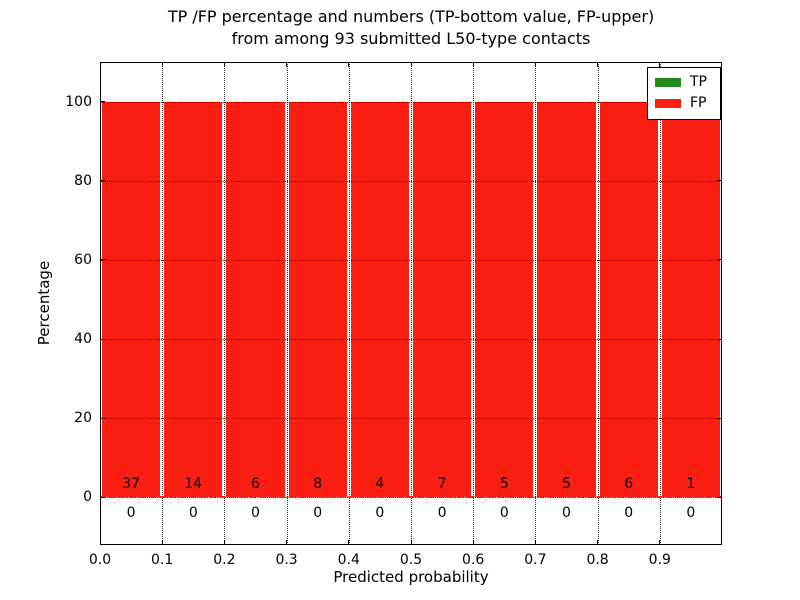 The height and width of the screenshot is (600, 800). I want to click on y-tick-label: 100, so click(78, 101).